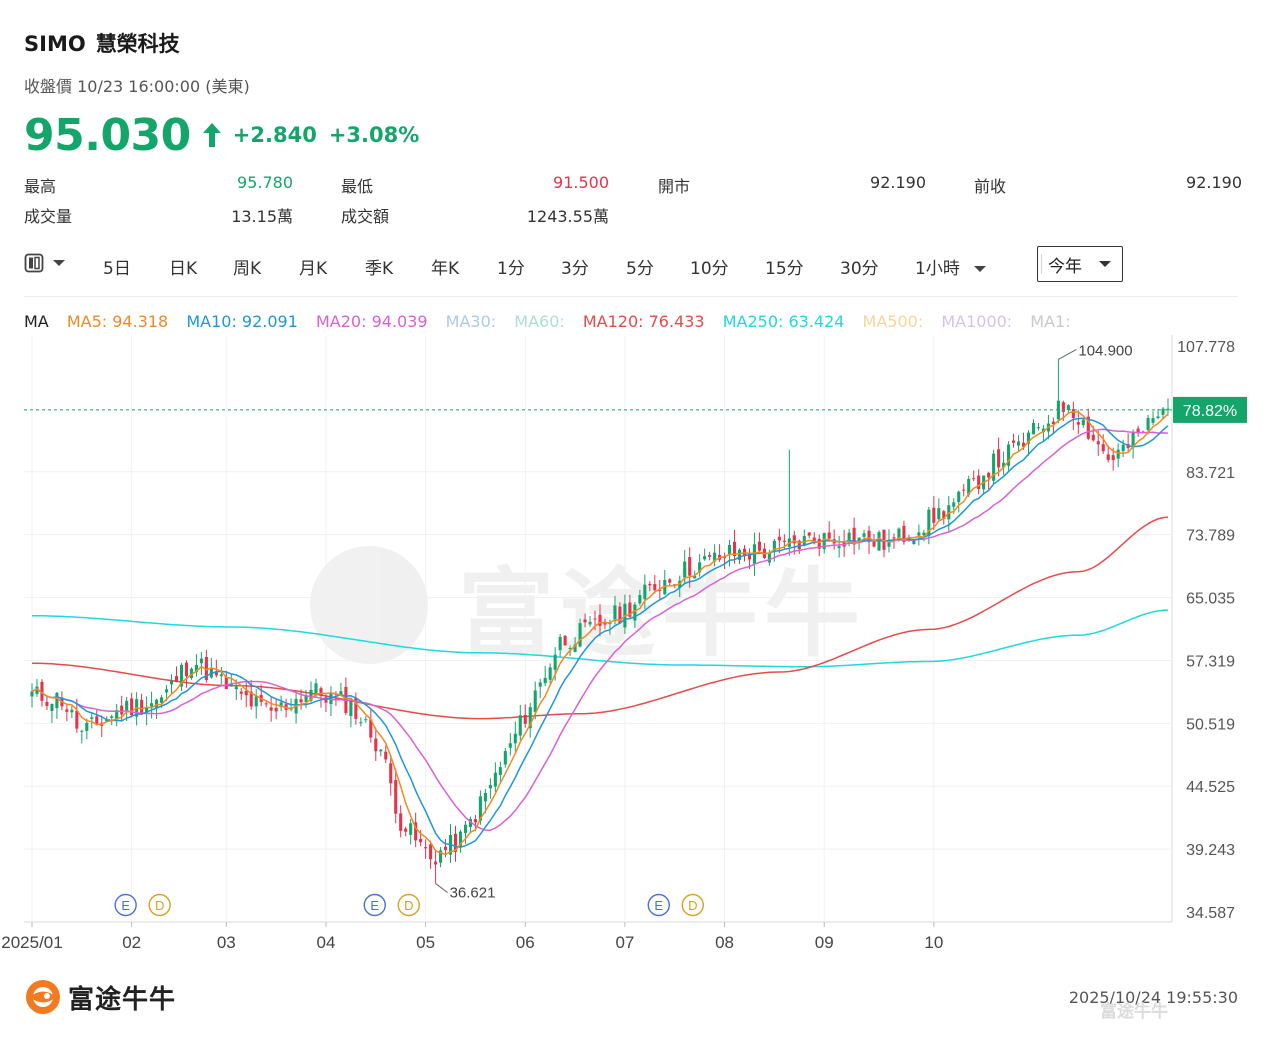 This screenshot has height=1037, width=1263. Describe the element at coordinates (1153, 997) in the screenshot. I see `snapshot-timestamp: 2025/10/24 19:55:30` at that location.